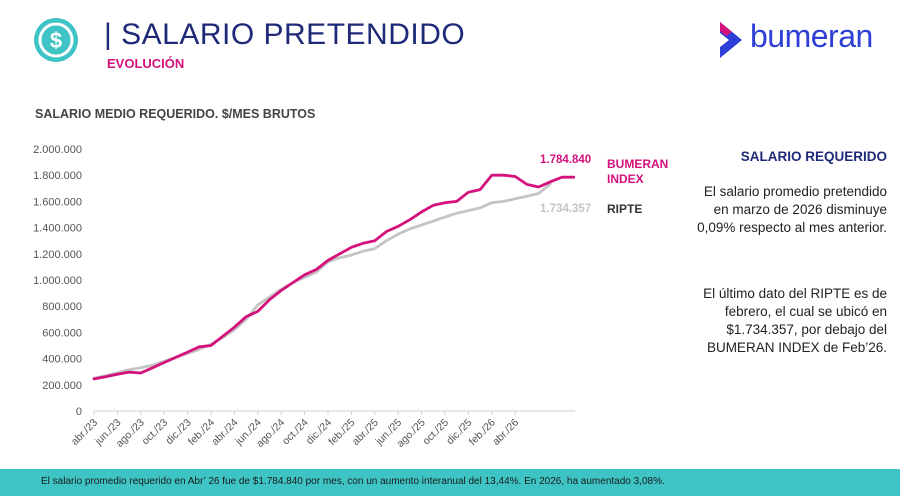  I want to click on x-tick-label: abr./24, so click(224, 432).